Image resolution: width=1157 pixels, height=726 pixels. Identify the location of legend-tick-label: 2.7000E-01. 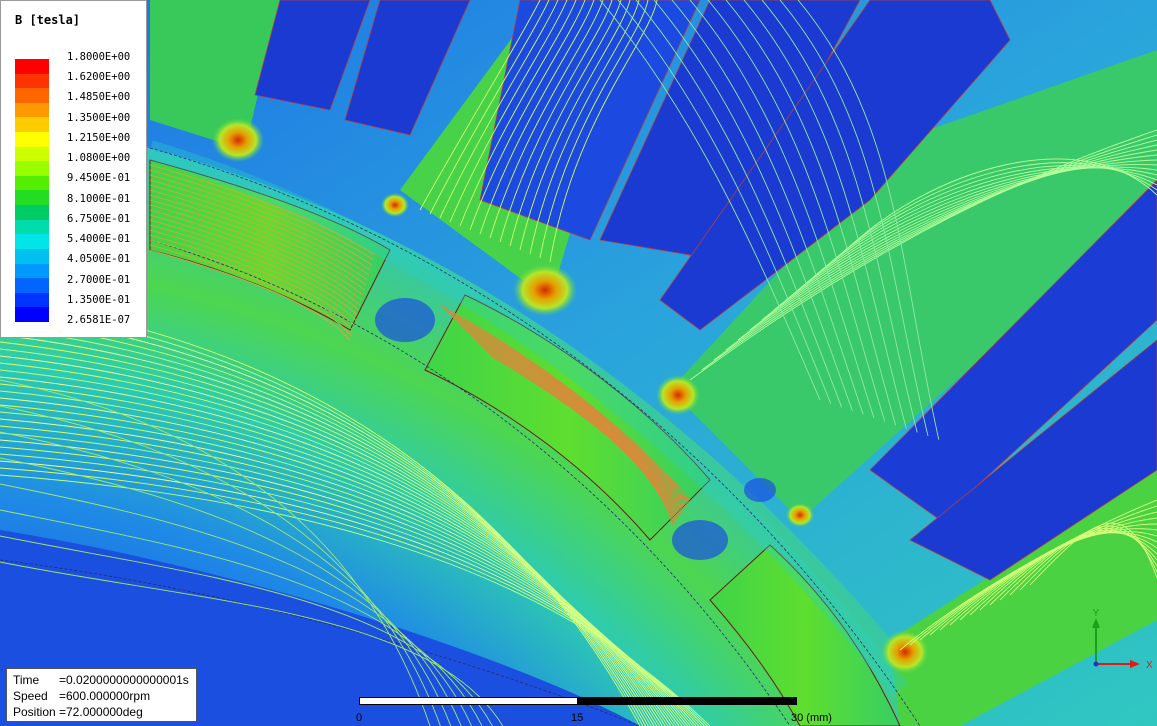
(99, 279).